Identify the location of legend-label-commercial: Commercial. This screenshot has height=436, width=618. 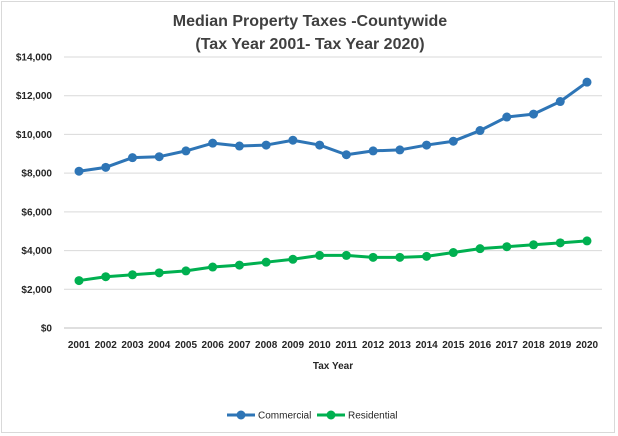
(284, 416).